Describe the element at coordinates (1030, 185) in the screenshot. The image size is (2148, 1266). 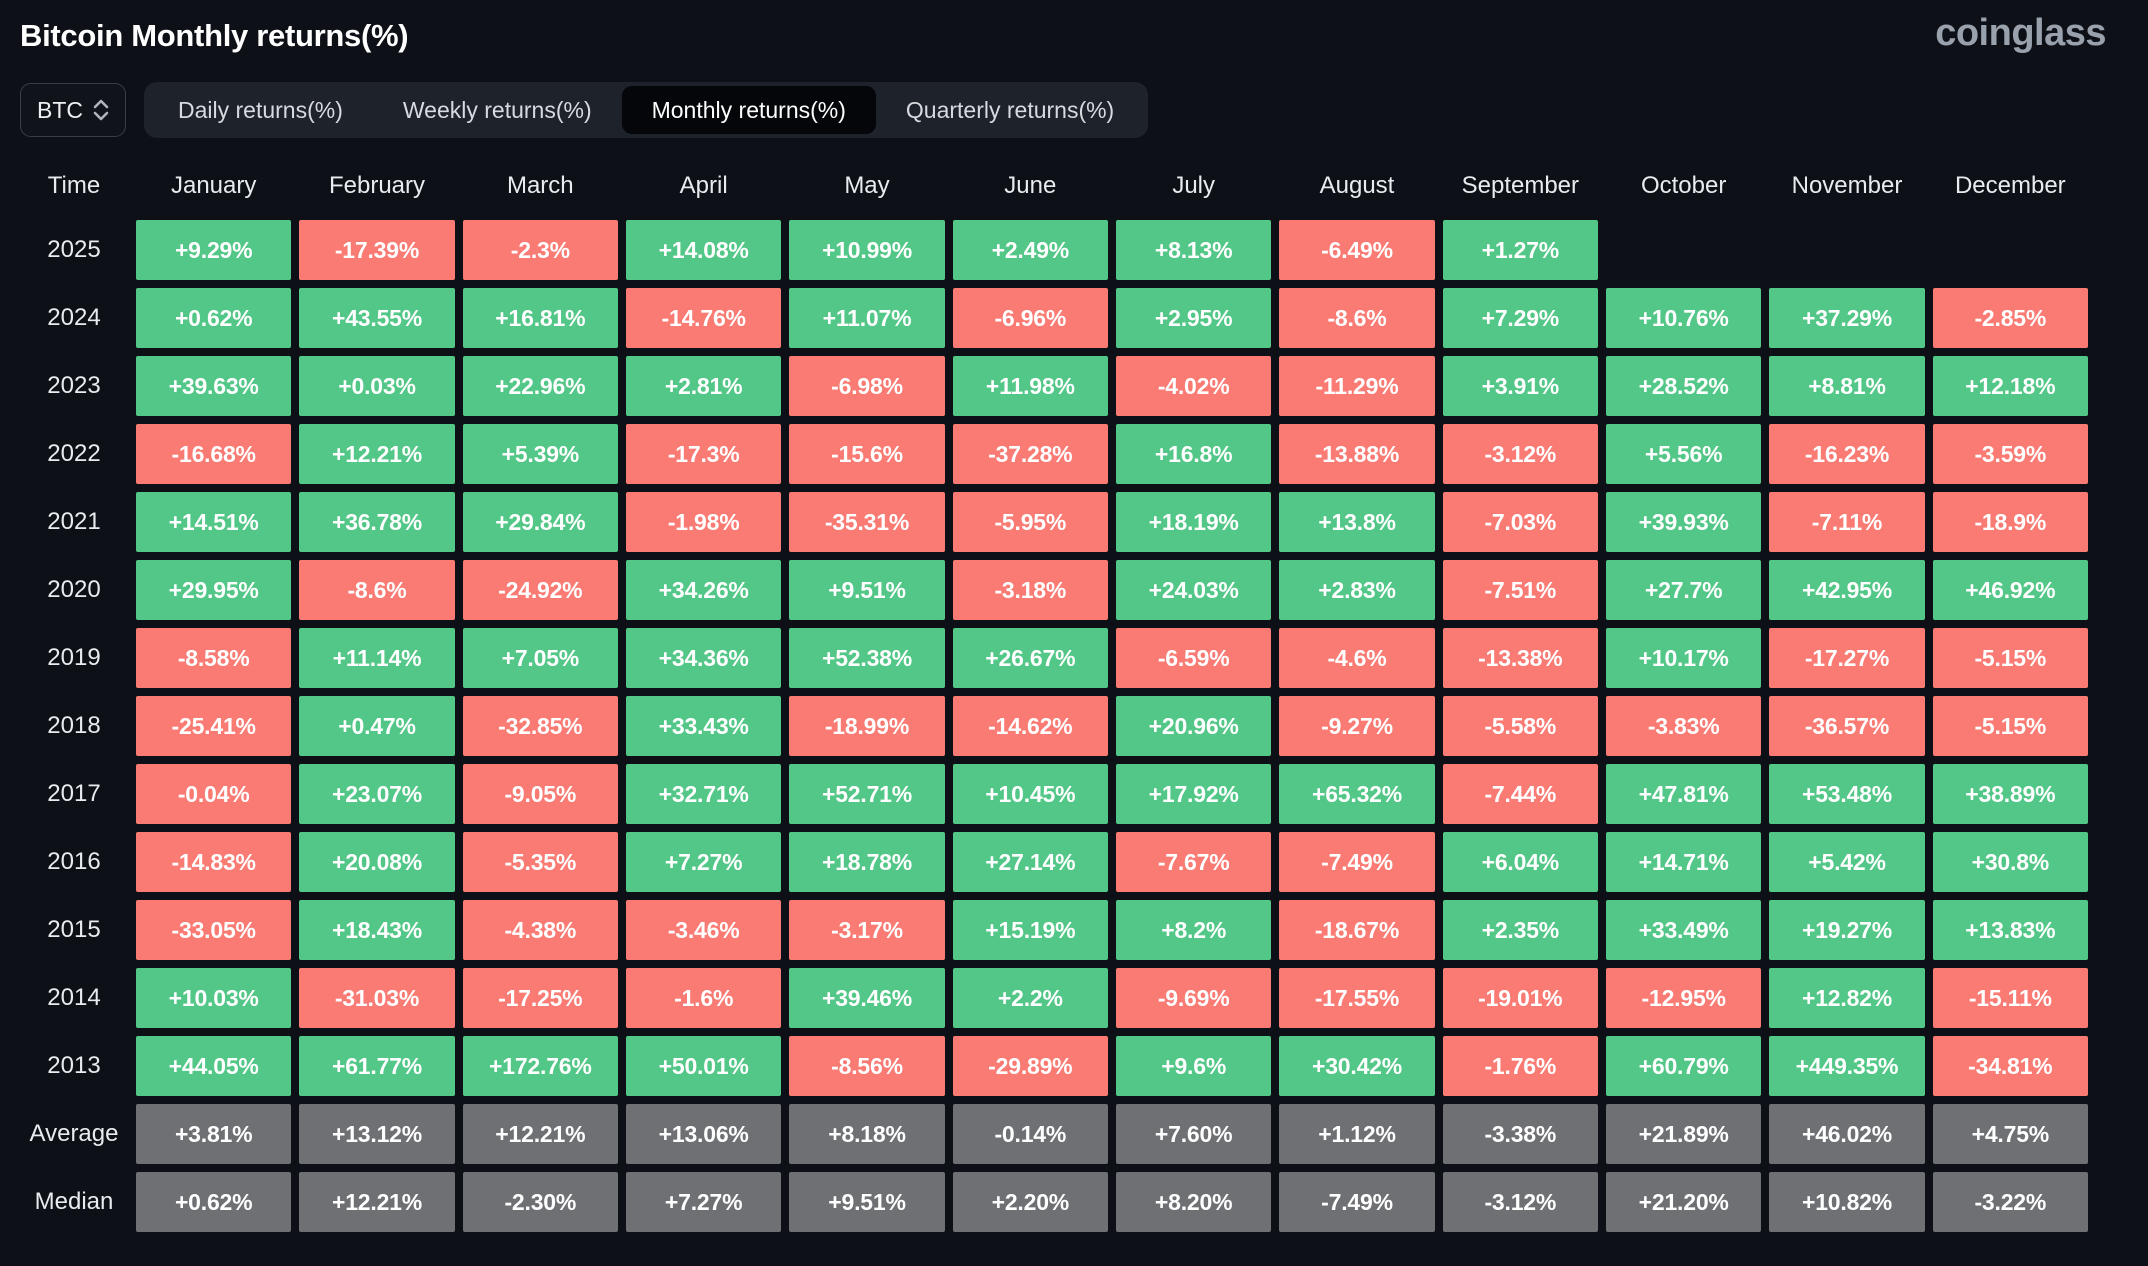
I see `column-header-june: June` at that location.